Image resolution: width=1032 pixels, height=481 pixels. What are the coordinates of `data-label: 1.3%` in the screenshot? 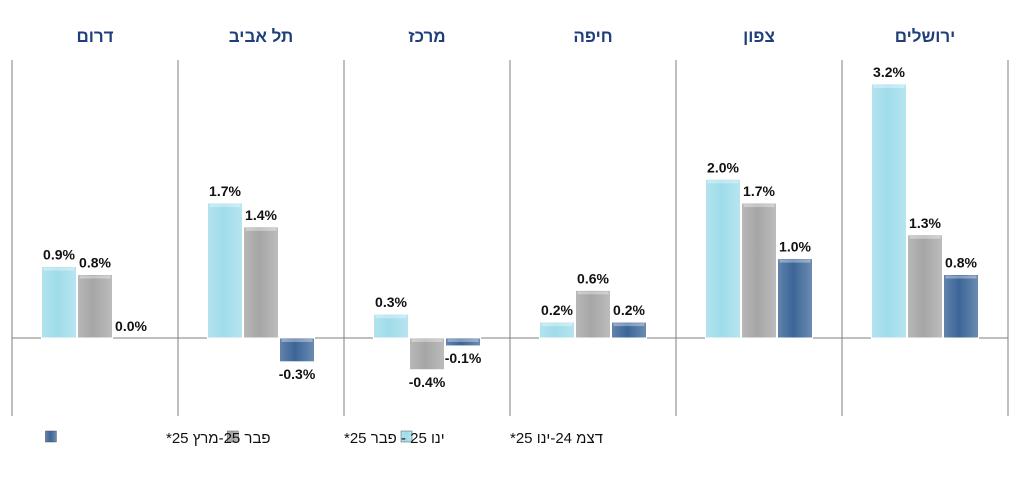 It's located at (925, 223).